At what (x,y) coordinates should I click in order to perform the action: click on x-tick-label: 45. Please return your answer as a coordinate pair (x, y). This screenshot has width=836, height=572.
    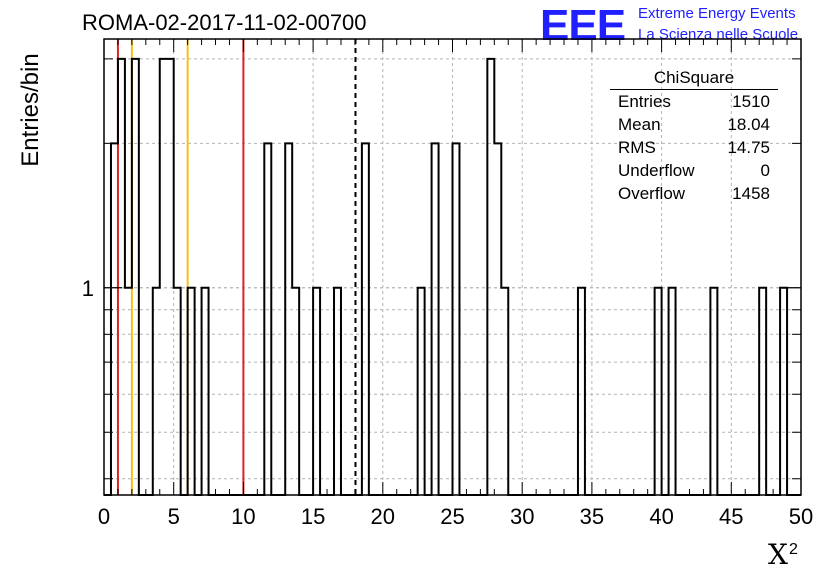
    Looking at the image, I should click on (731, 516).